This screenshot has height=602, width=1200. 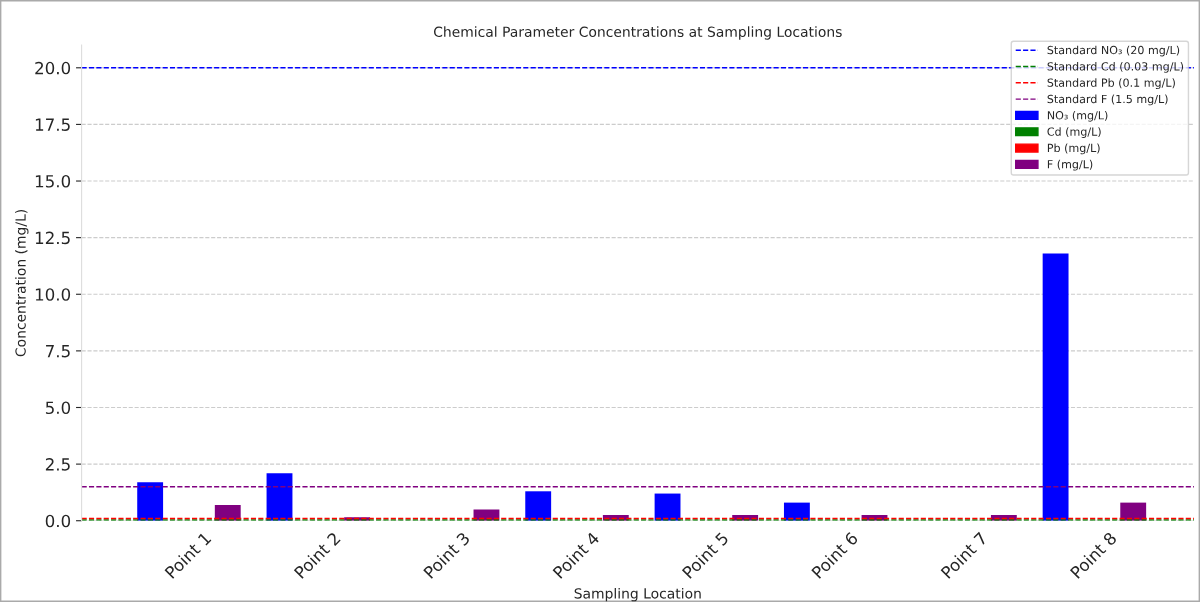 What do you see at coordinates (1113, 51) in the screenshot?
I see `legend-label: Standard NO₃ (20 mg/L)` at bounding box center [1113, 51].